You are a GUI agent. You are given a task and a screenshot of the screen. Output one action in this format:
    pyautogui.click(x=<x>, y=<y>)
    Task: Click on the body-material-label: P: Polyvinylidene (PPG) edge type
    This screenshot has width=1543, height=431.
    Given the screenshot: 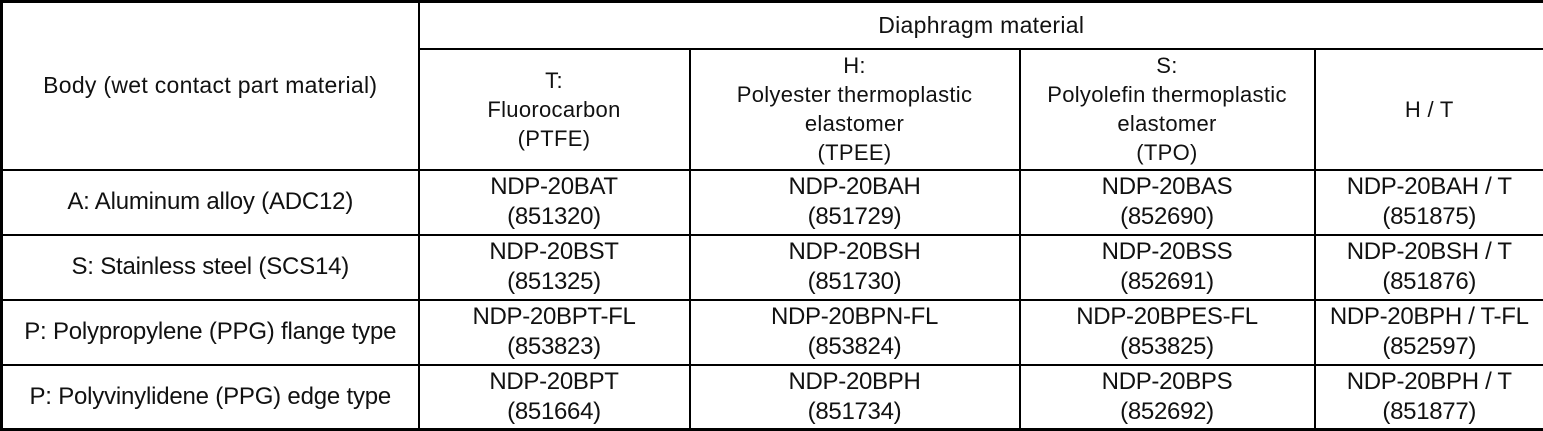 What is the action you would take?
    pyautogui.click(x=210, y=396)
    